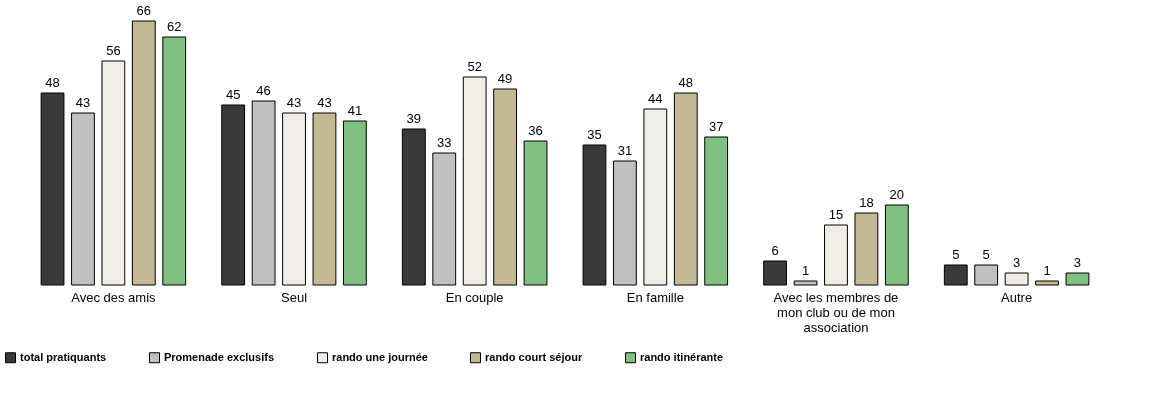 The image size is (1158, 407). I want to click on legend-label: rando itinérante, so click(682, 356).